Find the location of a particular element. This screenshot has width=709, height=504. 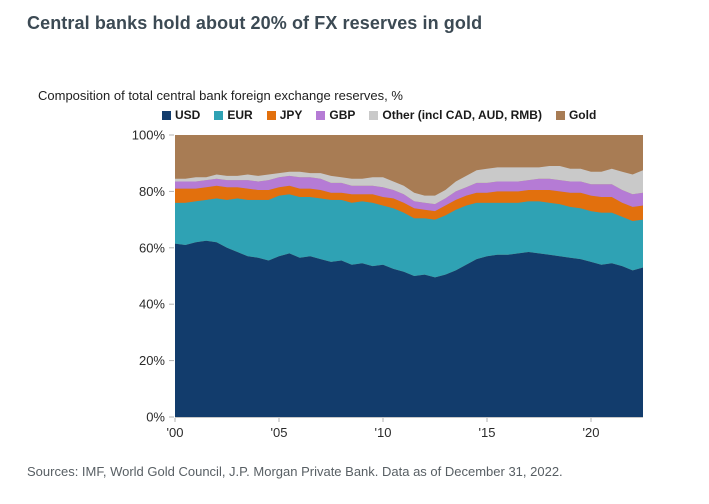

x-tick-label: '05 is located at coordinates (279, 432).